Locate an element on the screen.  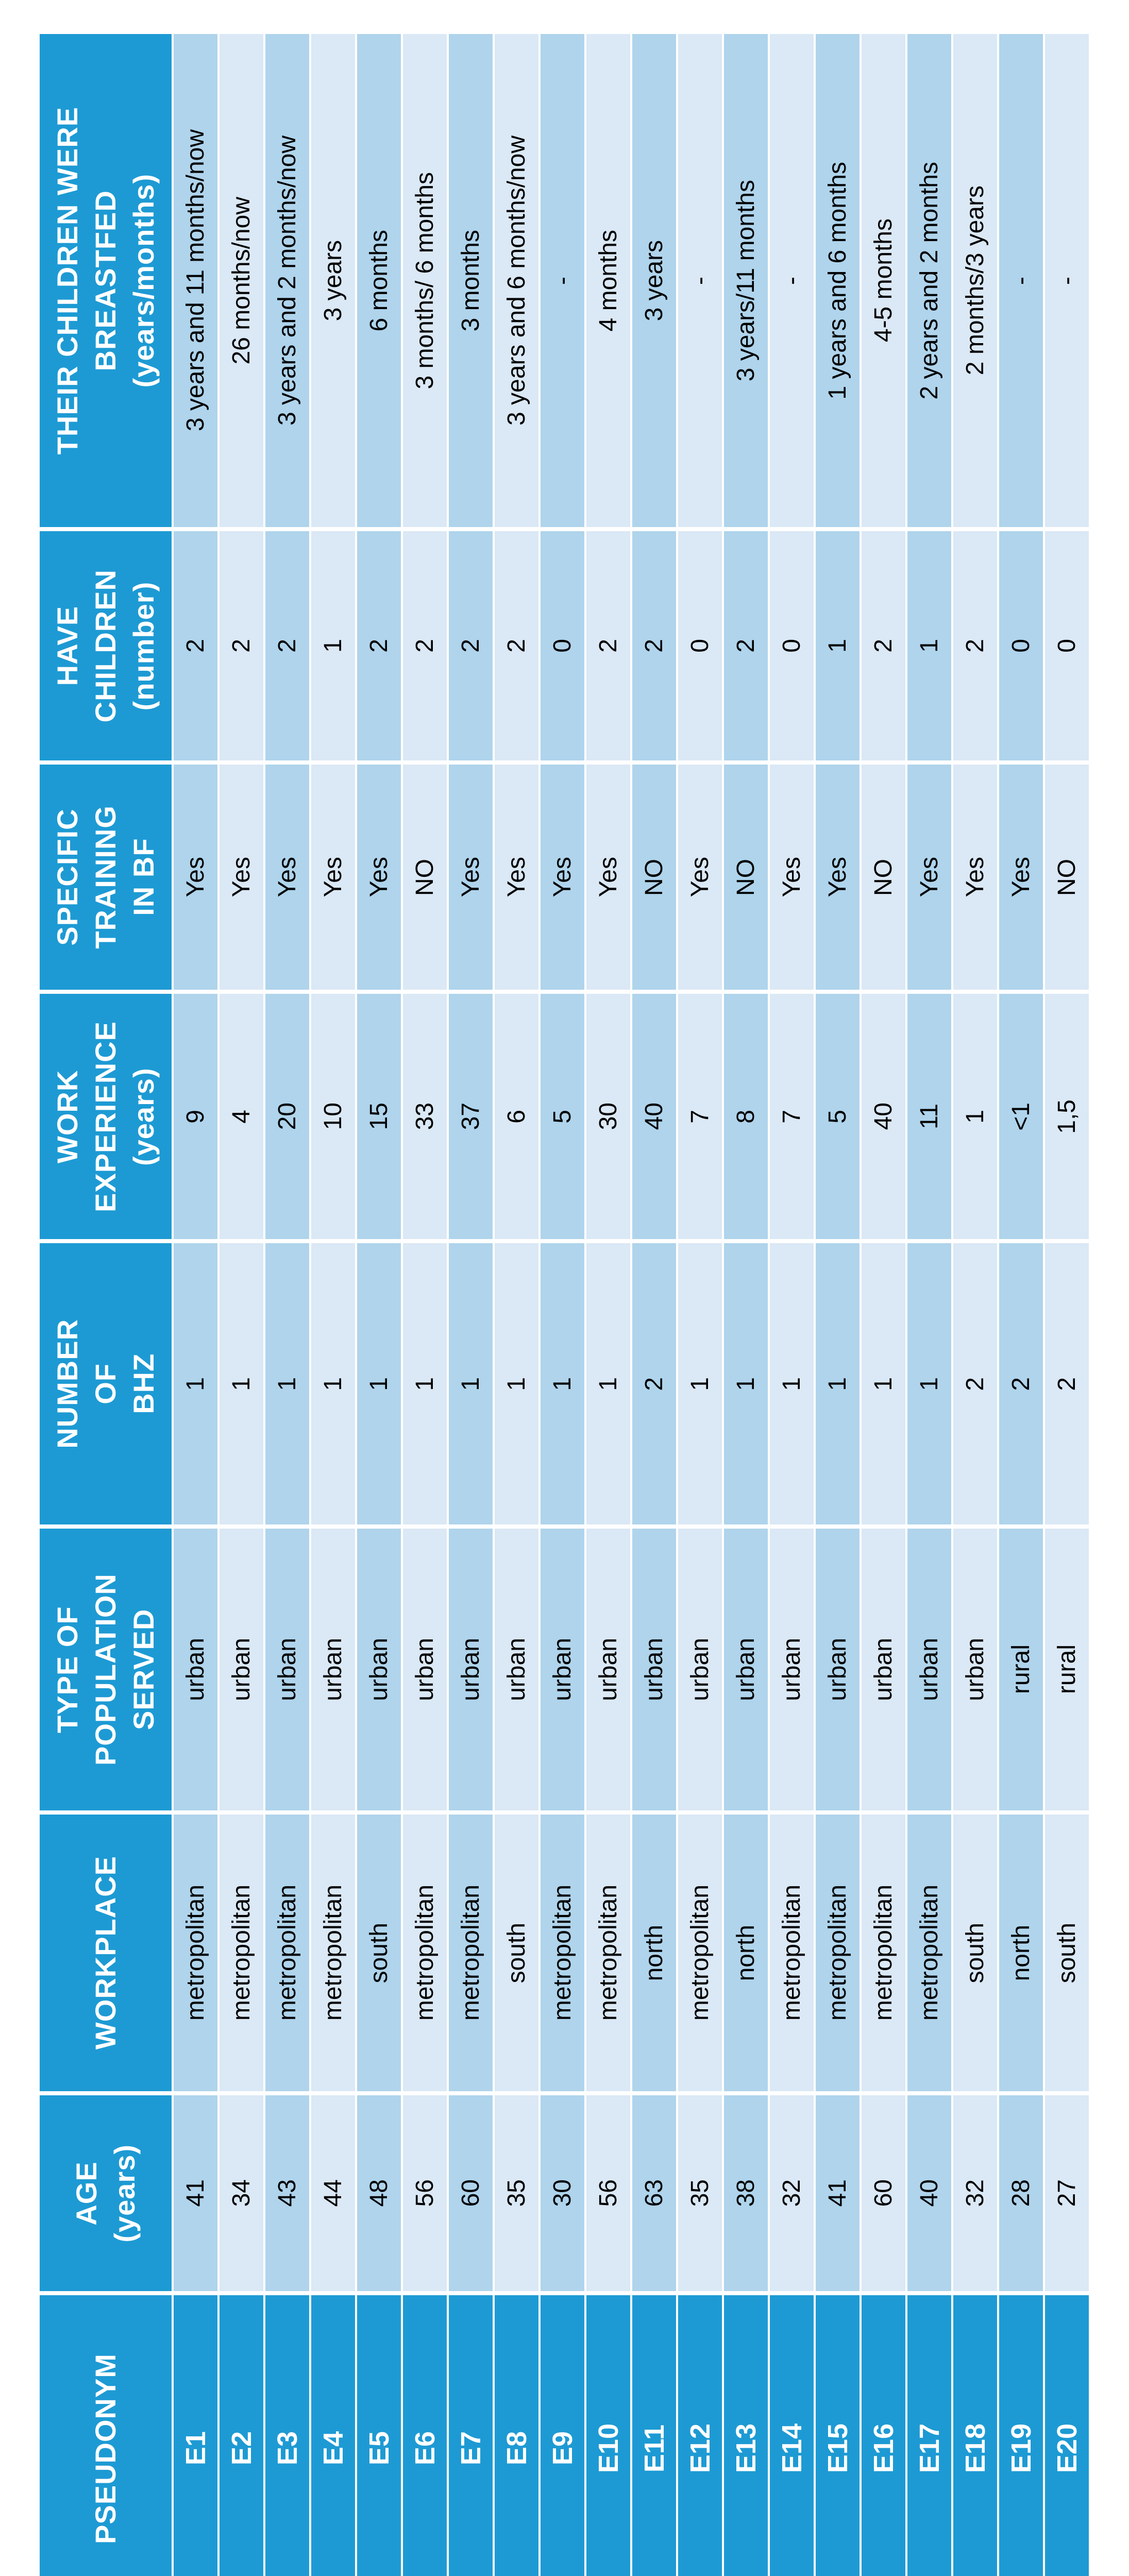
cell-value: NO is located at coordinates (425, 877).